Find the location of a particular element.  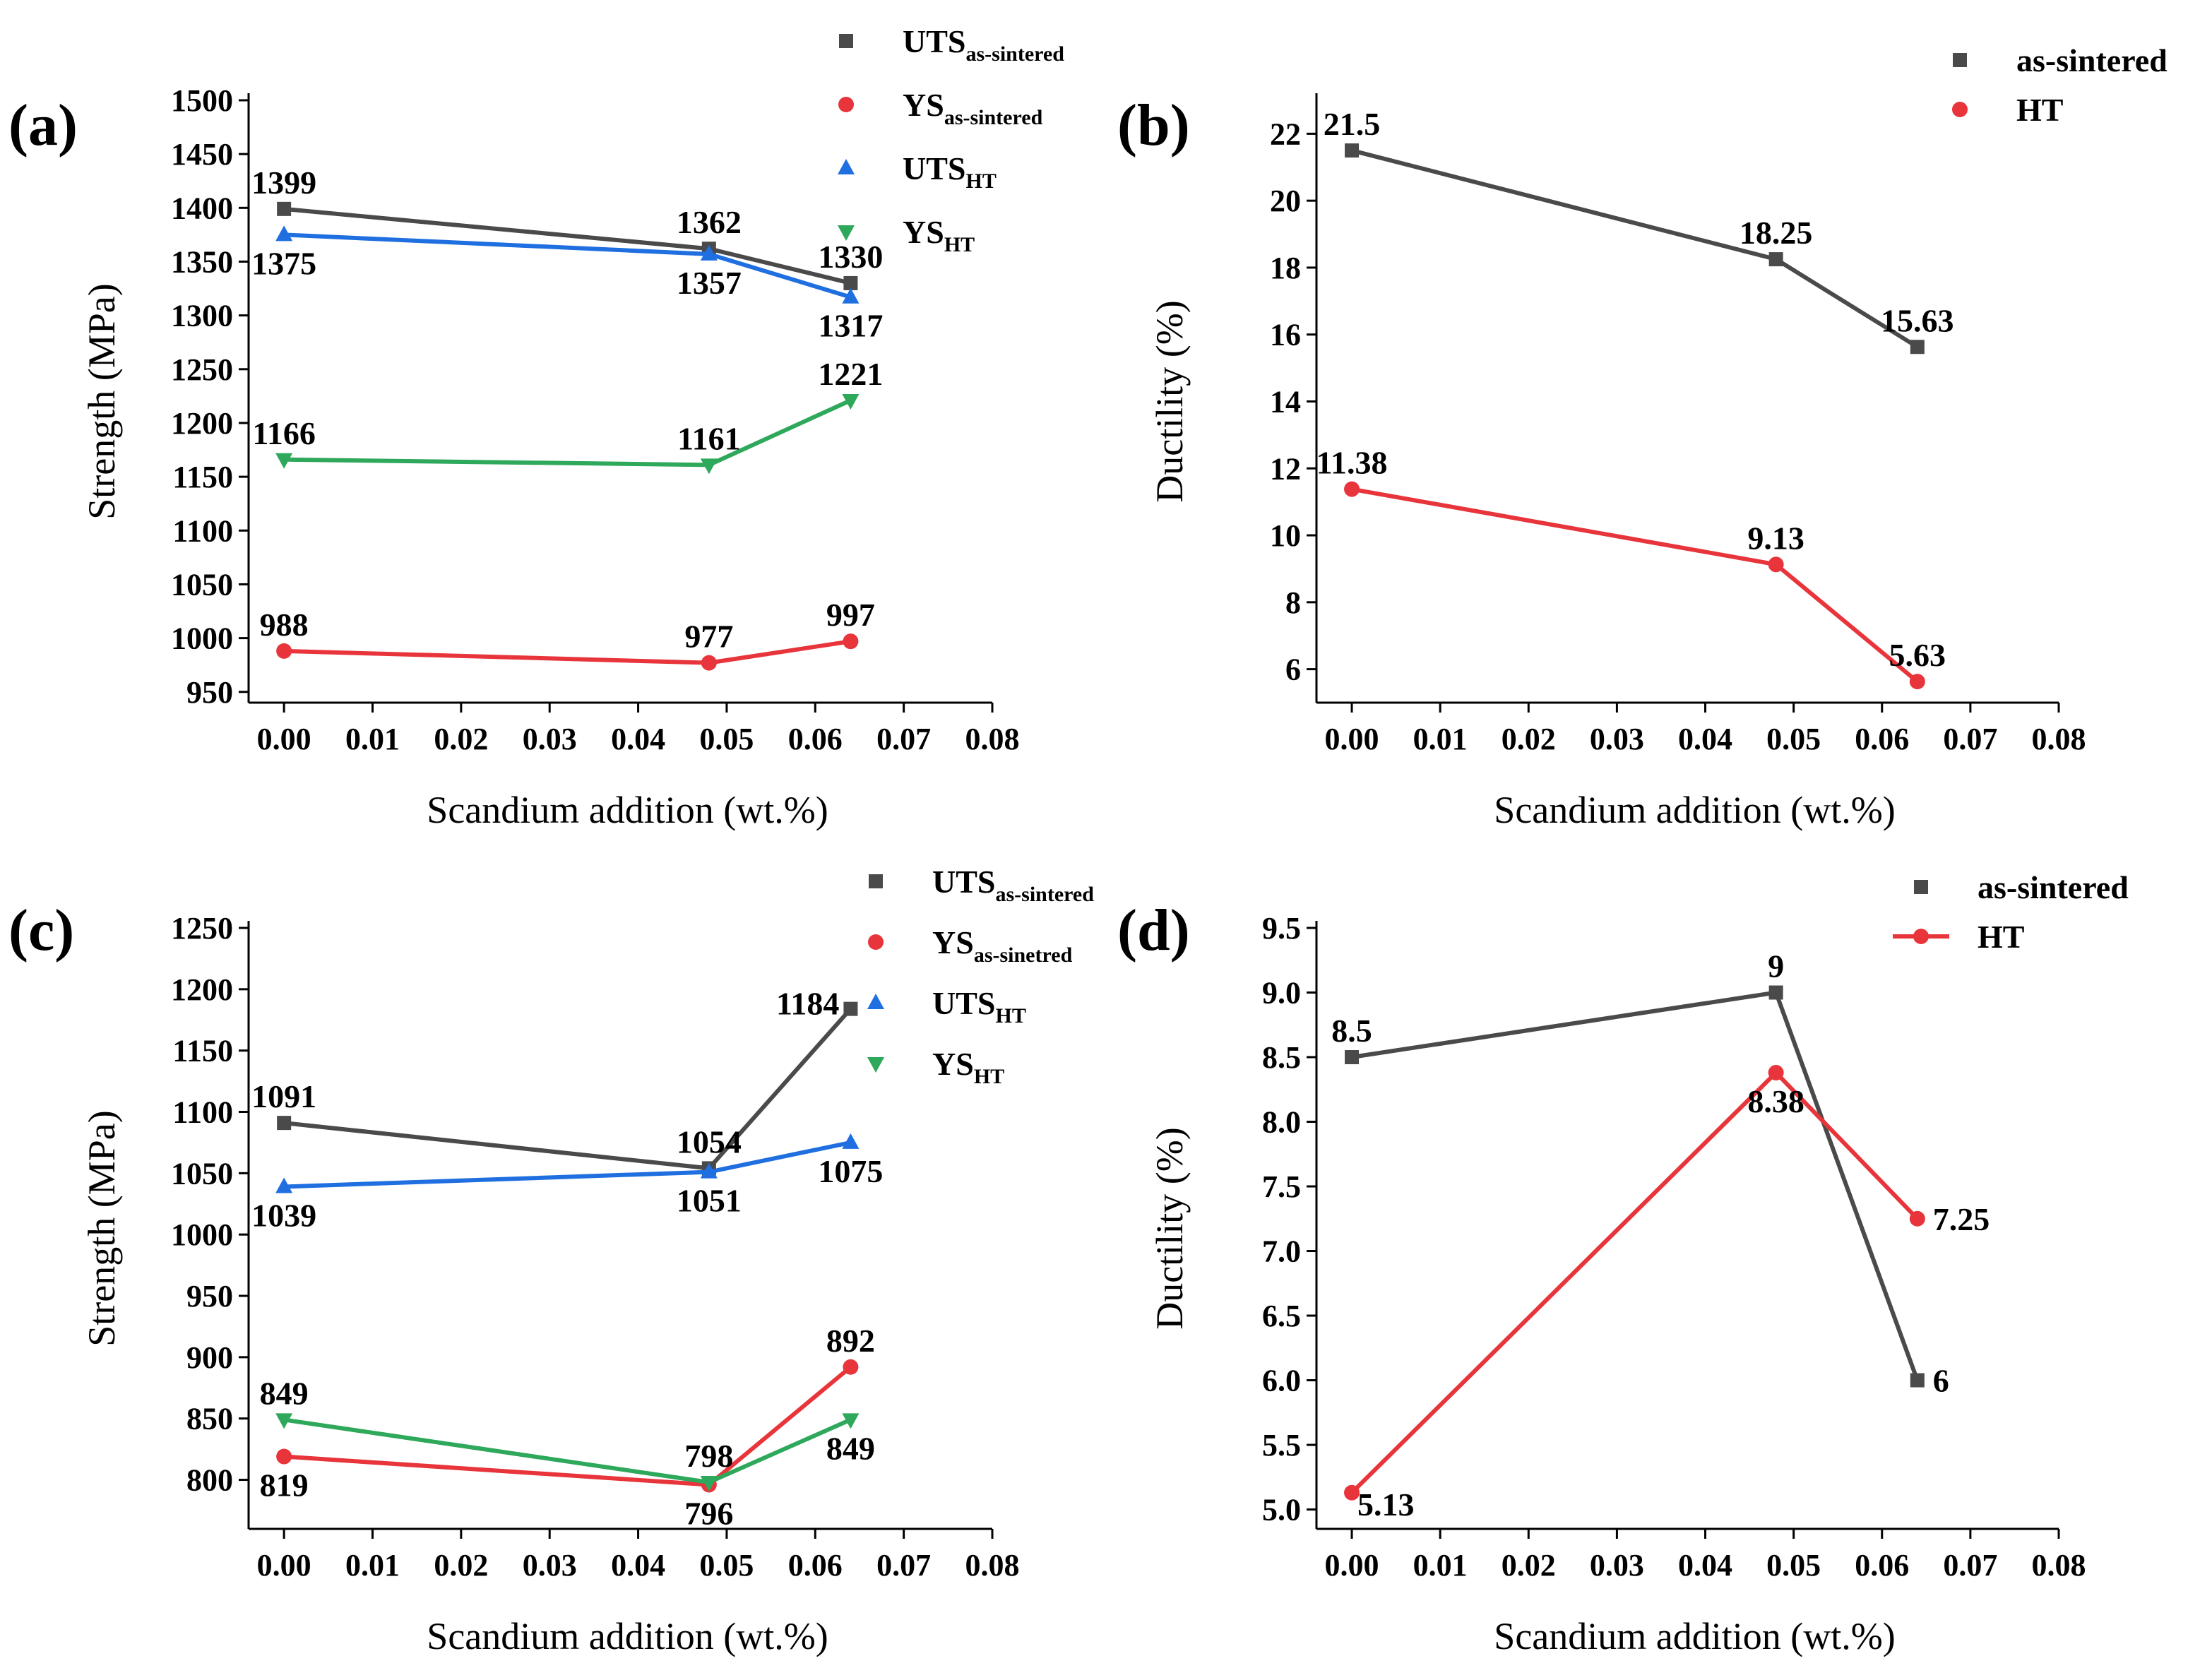

y-tick-label: 1150 is located at coordinates (202, 477).